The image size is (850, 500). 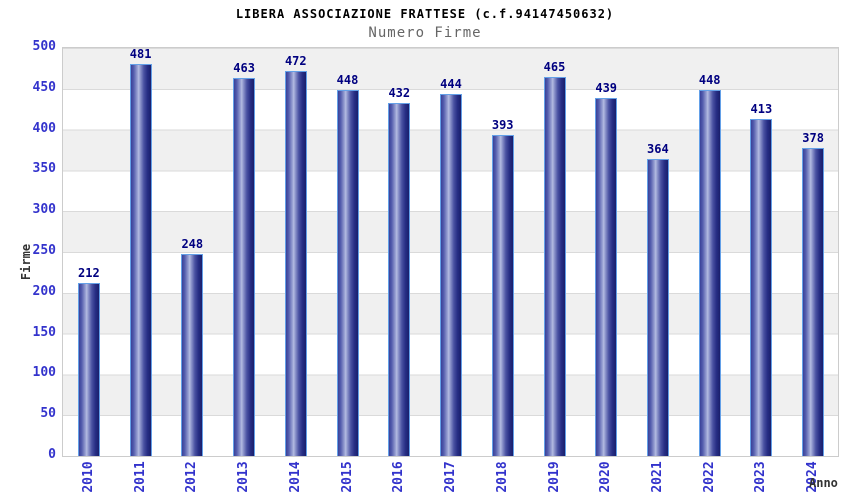 What do you see at coordinates (554, 67) in the screenshot?
I see `bar-value-label: 465` at bounding box center [554, 67].